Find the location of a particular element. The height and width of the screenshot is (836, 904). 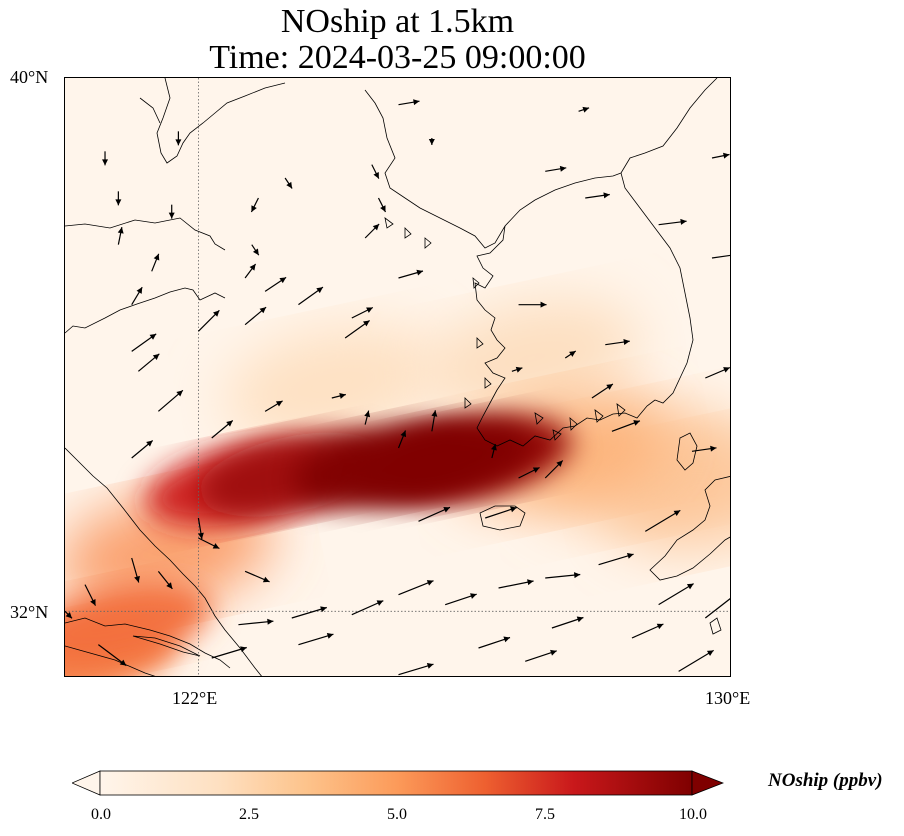

colorbar-tick-10: 10.0 is located at coordinates (693, 814).